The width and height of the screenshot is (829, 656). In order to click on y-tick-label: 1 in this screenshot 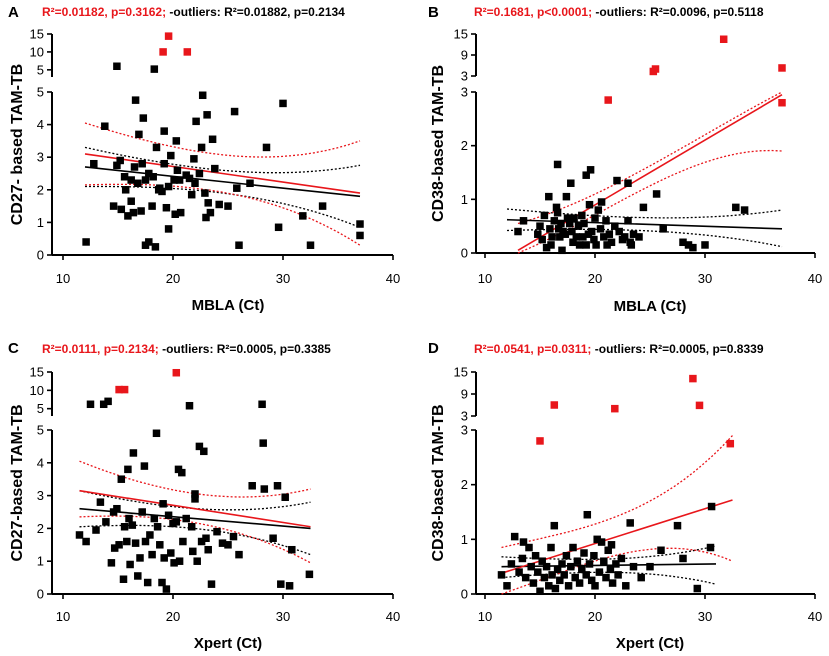, I will do `click(40, 222)`.